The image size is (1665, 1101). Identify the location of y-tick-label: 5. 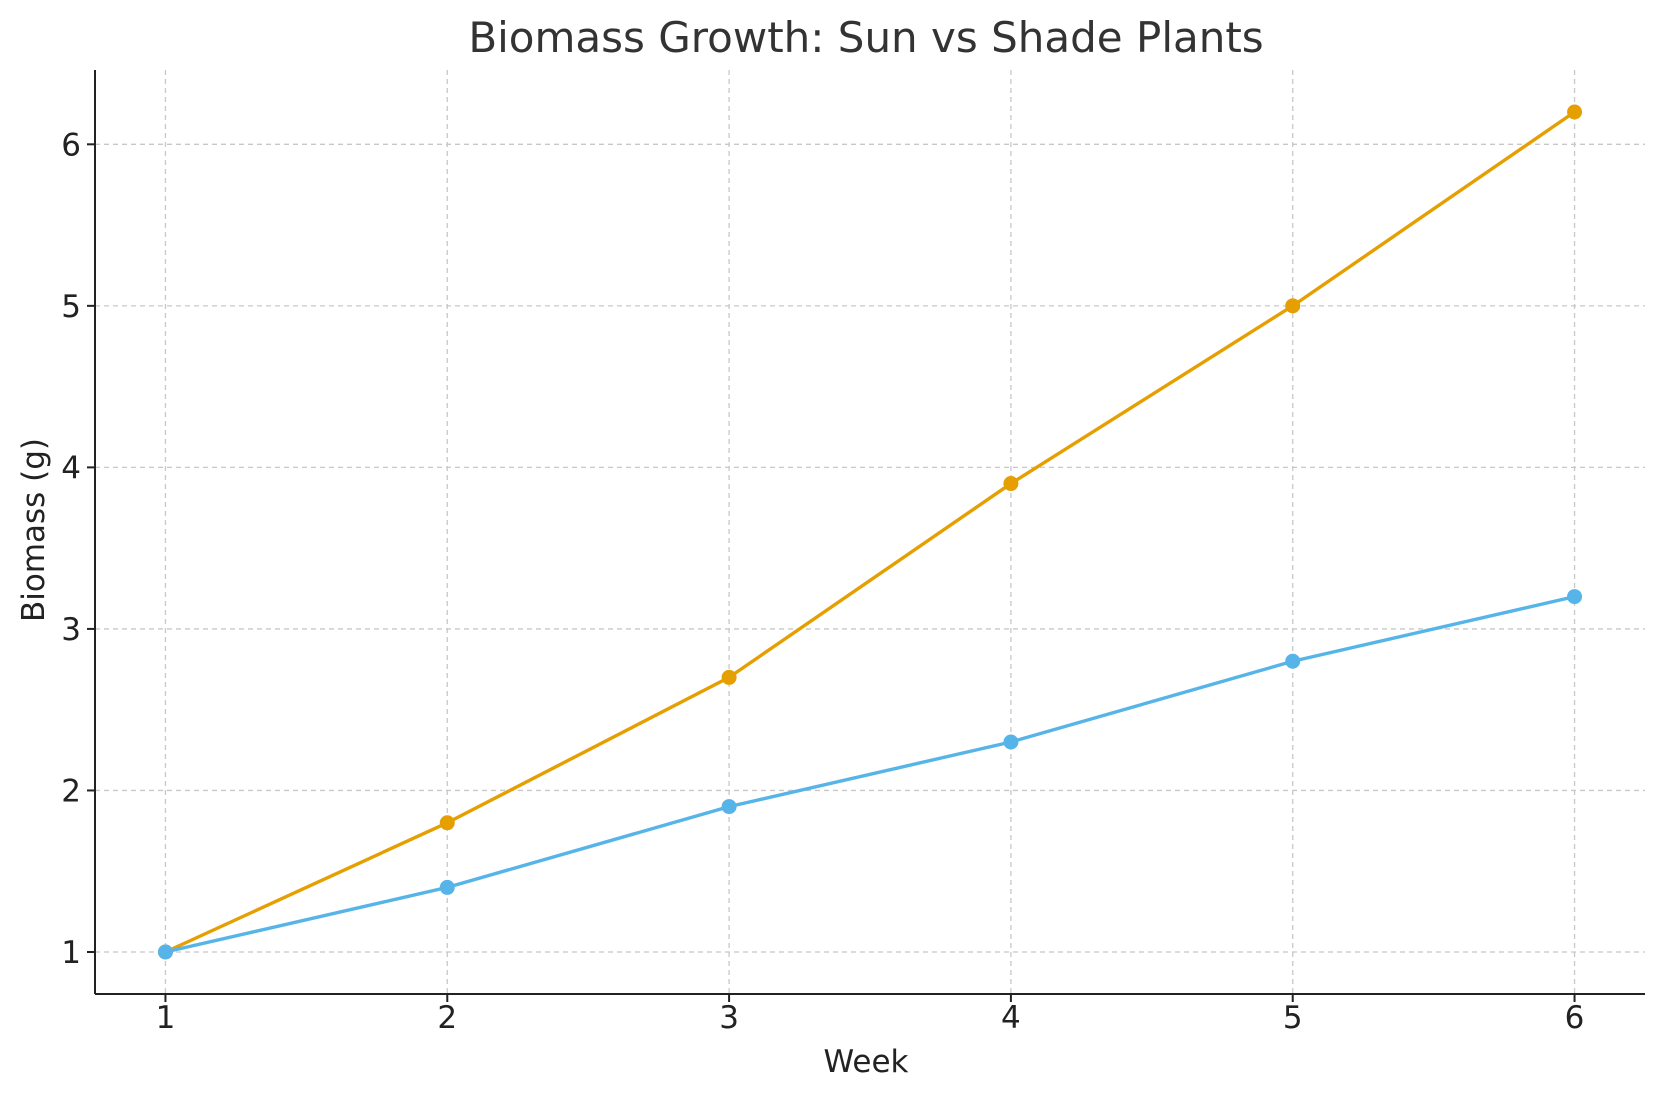
(71, 307).